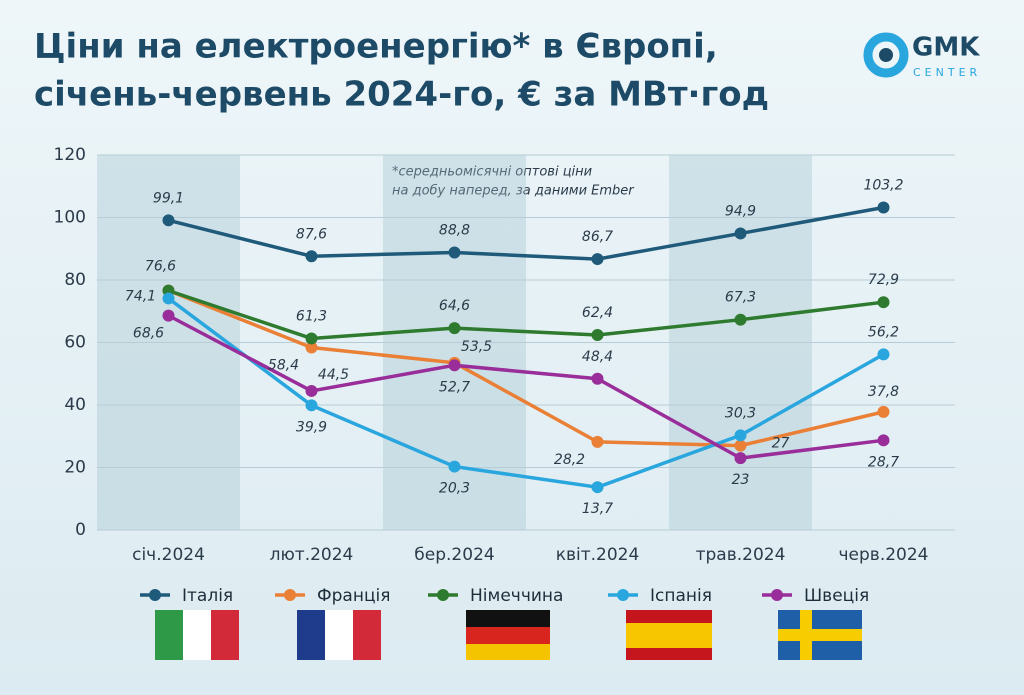 The image size is (1024, 695). I want to click on x-tick-label: трав.2024, so click(741, 555).